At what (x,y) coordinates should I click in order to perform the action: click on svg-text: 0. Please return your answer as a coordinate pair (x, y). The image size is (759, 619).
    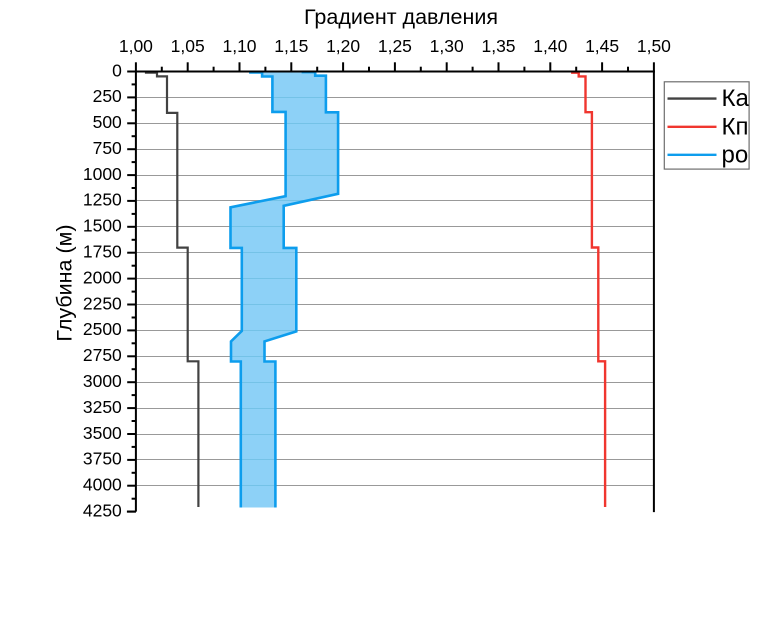
    Looking at the image, I should click on (117, 70).